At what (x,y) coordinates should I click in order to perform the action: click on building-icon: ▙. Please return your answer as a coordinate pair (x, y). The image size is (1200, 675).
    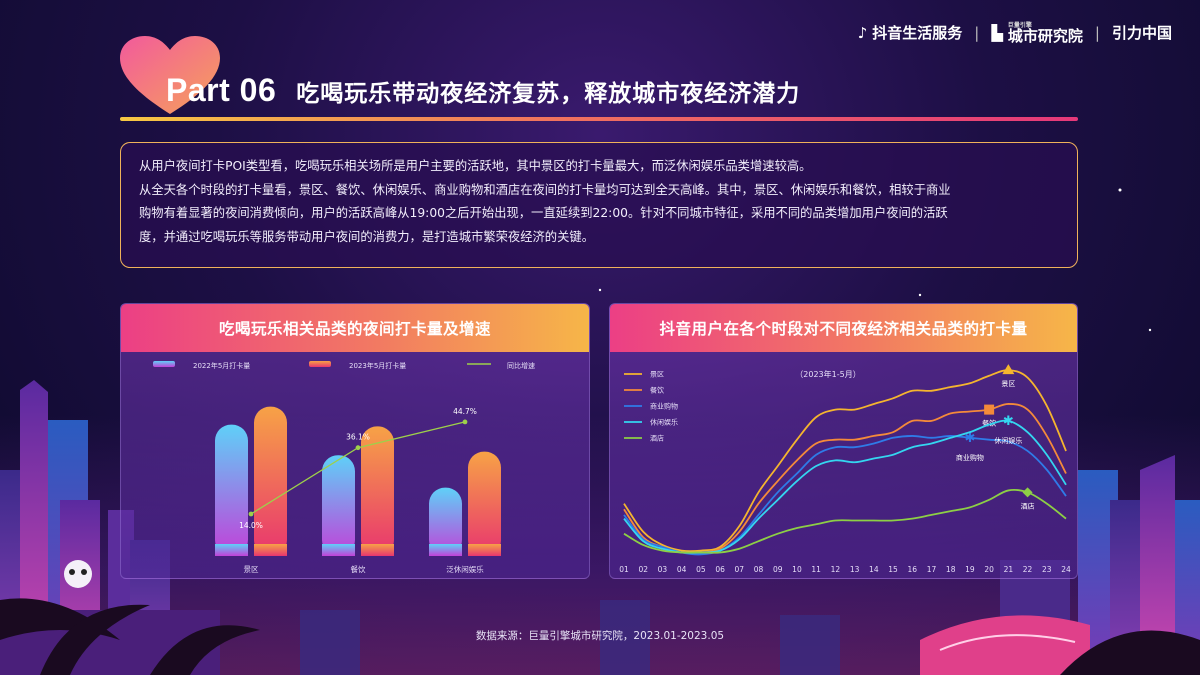
    Looking at the image, I should click on (997, 32).